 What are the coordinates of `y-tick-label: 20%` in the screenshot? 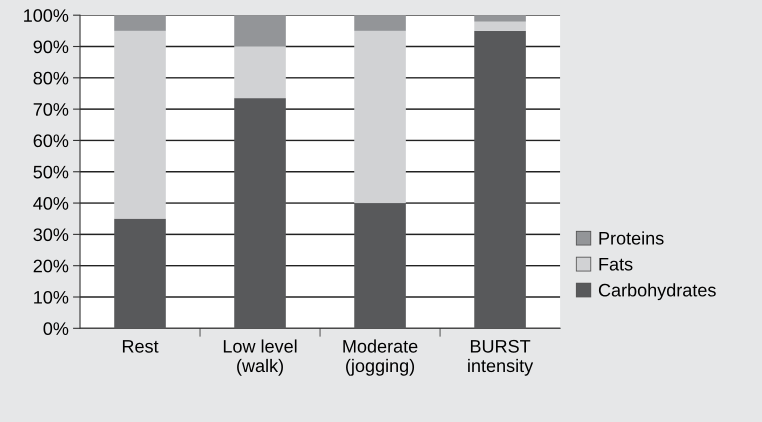 It's located at (51, 266).